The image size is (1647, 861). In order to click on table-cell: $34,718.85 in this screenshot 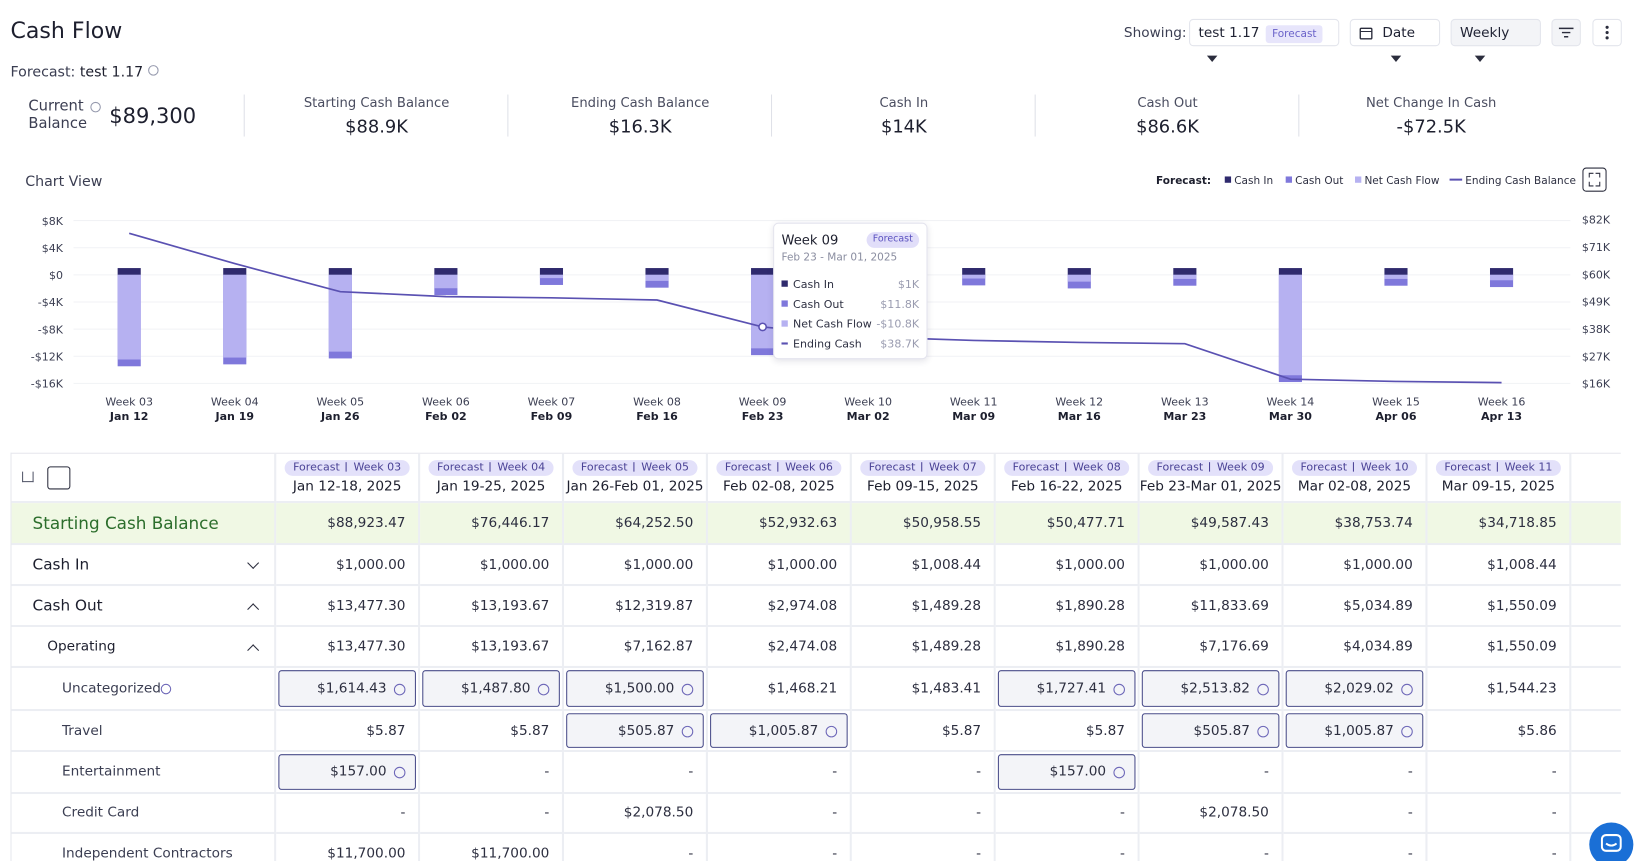, I will do `click(1499, 524)`.